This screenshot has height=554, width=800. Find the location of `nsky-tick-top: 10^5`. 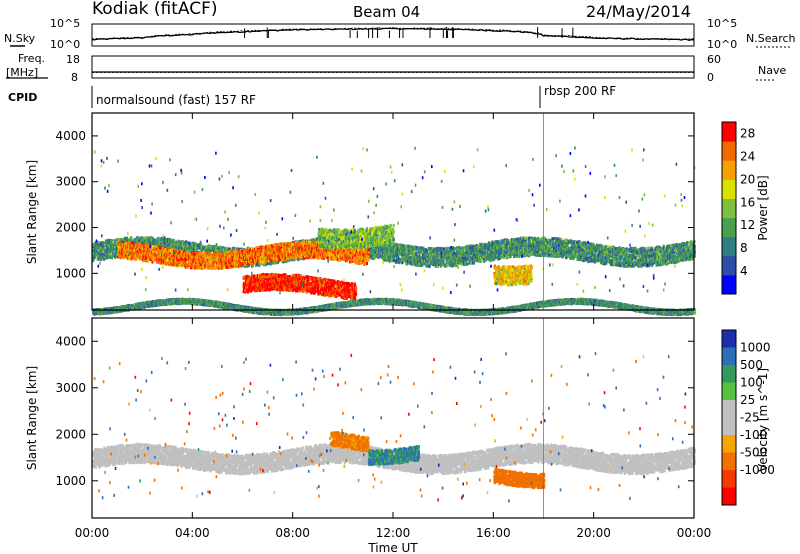

nsky-tick-top: 10^5 is located at coordinates (65, 23).